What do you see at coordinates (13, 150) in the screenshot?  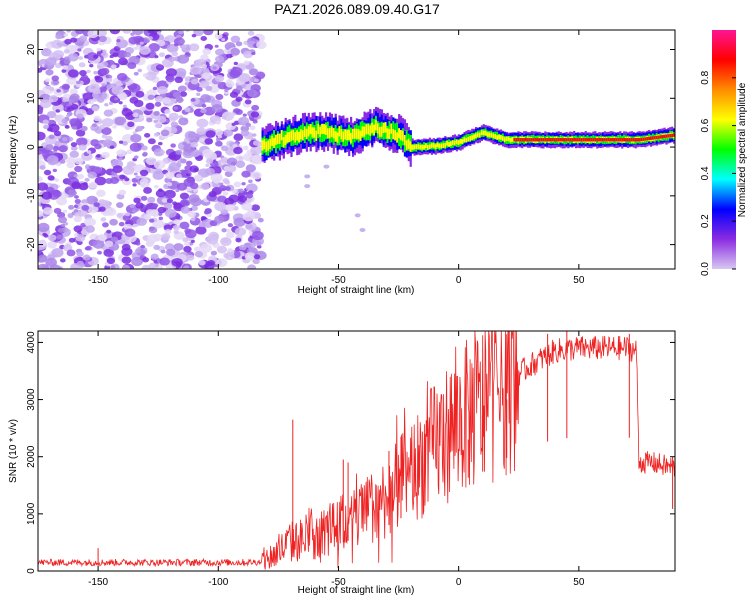 I see `spectrogram-y-axis-label: Frequency (Hz)` at bounding box center [13, 150].